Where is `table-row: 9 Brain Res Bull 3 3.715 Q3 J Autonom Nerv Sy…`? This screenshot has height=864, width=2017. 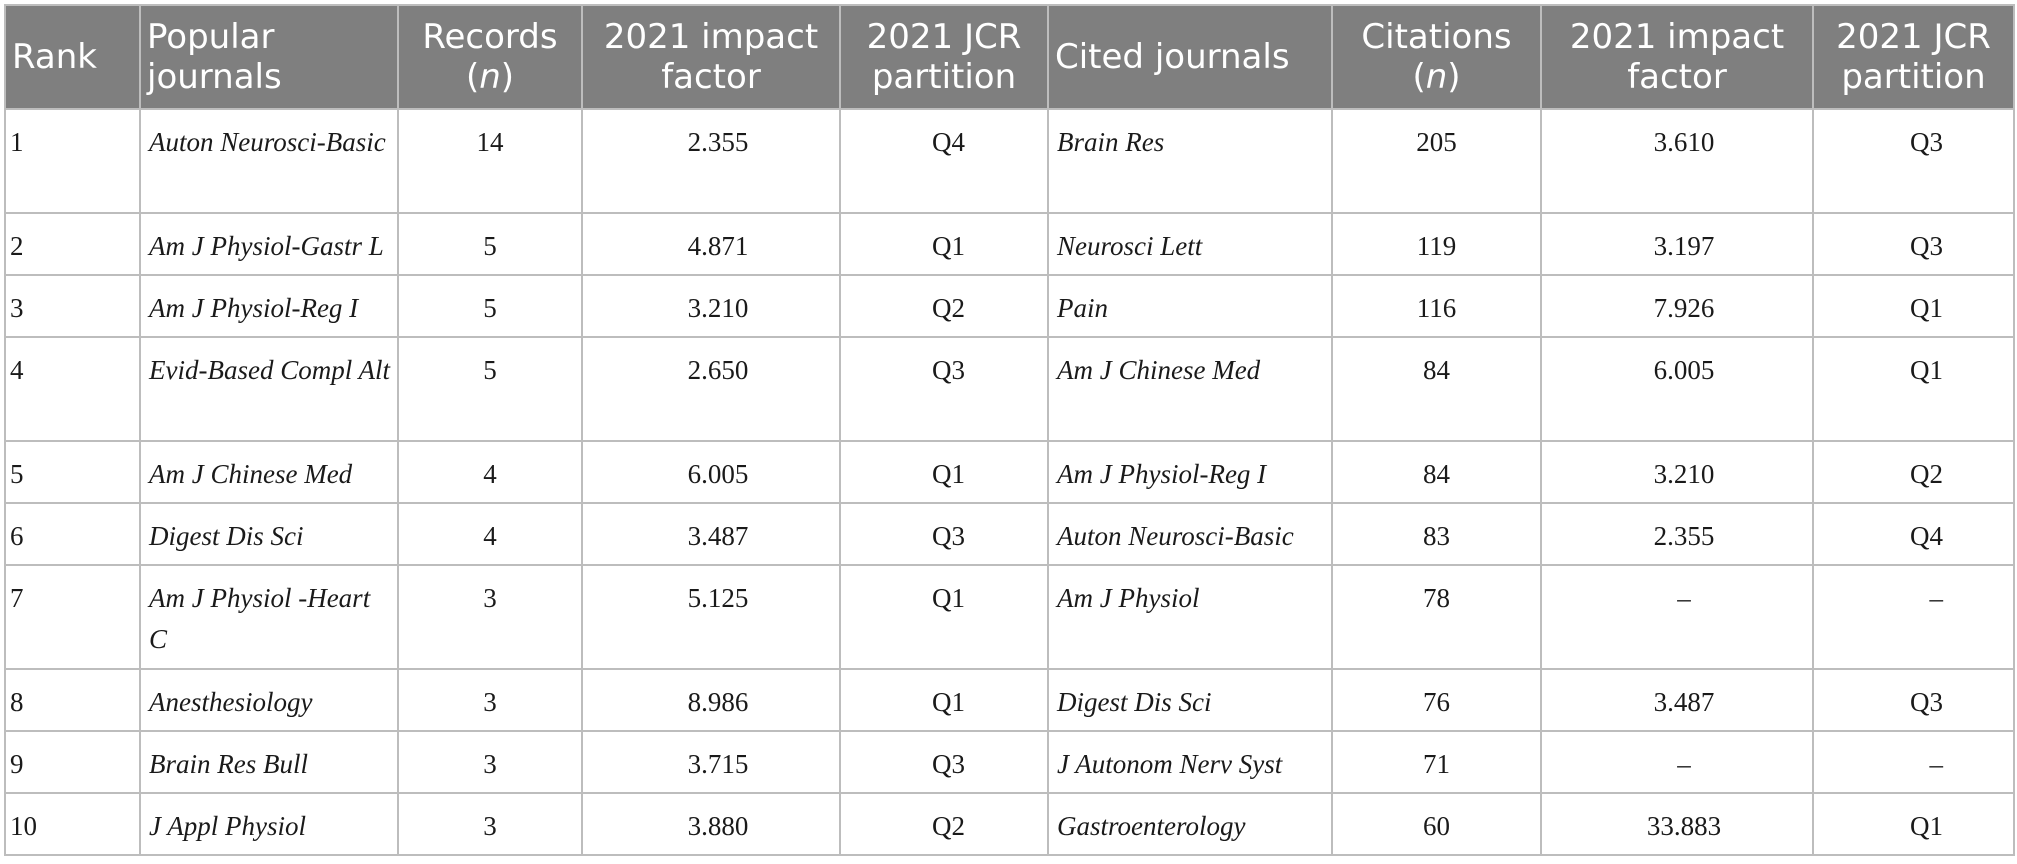 table-row: 9 Brain Res Bull 3 3.715 Q3 J Autonom Nerv Sy… is located at coordinates (1009, 762).